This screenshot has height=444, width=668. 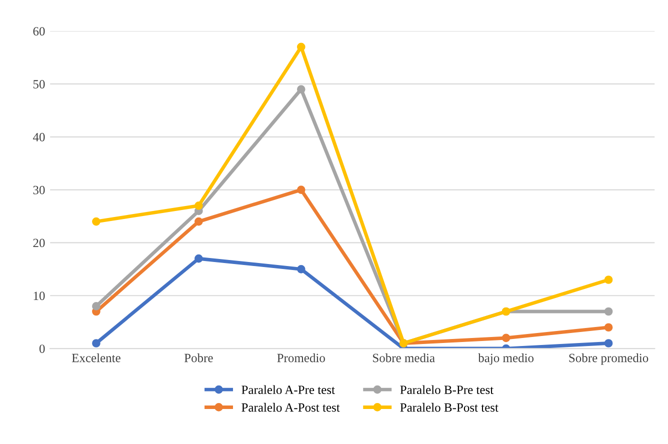 What do you see at coordinates (38, 137) in the screenshot?
I see `y-tick-label: 40` at bounding box center [38, 137].